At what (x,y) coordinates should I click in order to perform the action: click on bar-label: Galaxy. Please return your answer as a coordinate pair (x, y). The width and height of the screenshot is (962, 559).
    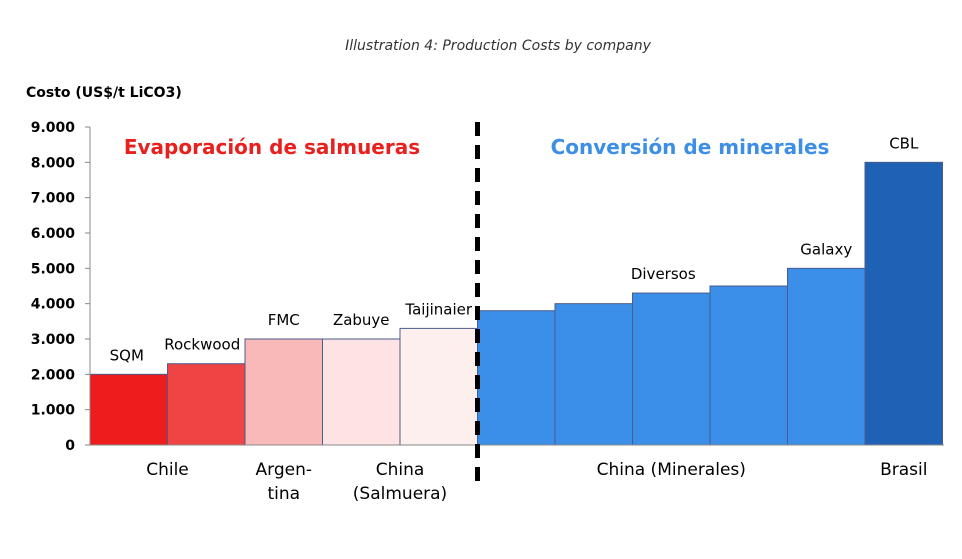
    Looking at the image, I should click on (826, 249).